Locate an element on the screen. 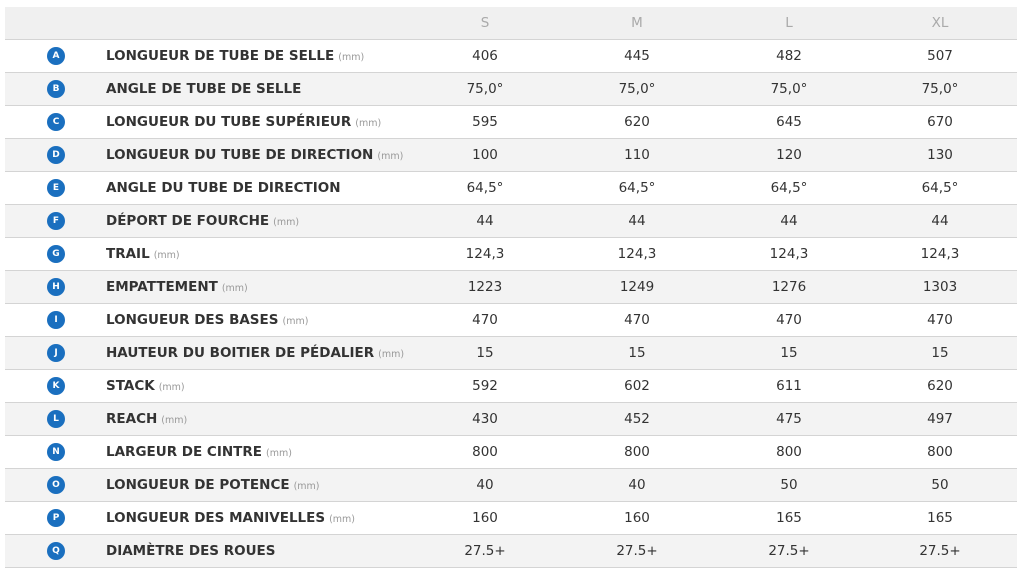 Image resolution: width=1024 pixels, height=573 pixels. column-header: M is located at coordinates (637, 23).